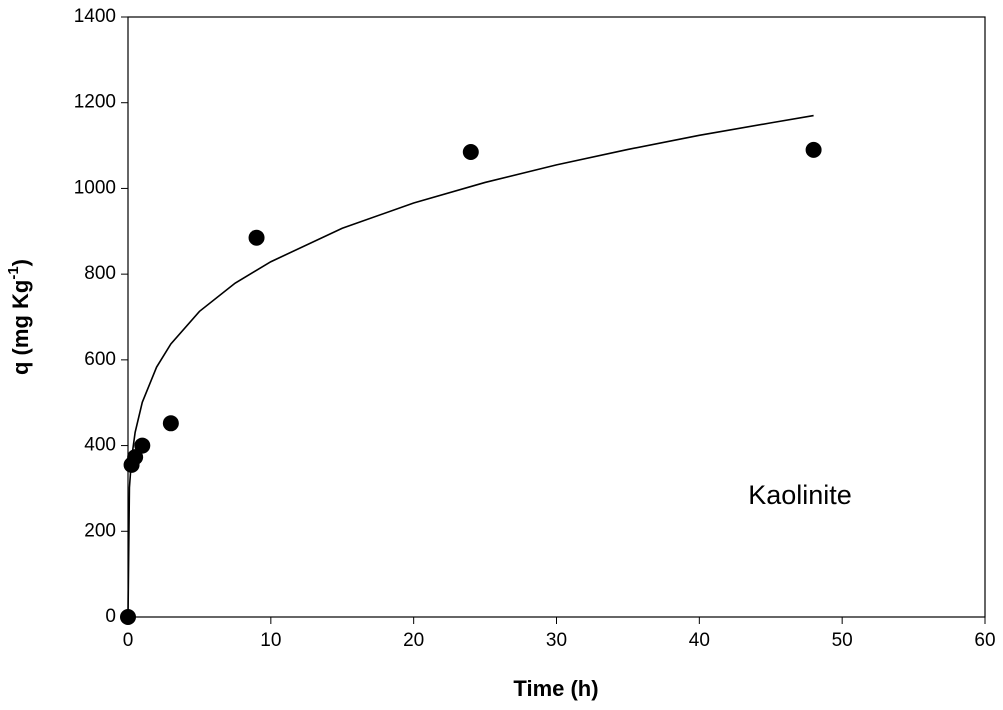 The image size is (1003, 710). Describe the element at coordinates (95, 16) in the screenshot. I see `y-tick-label: 1400` at that location.